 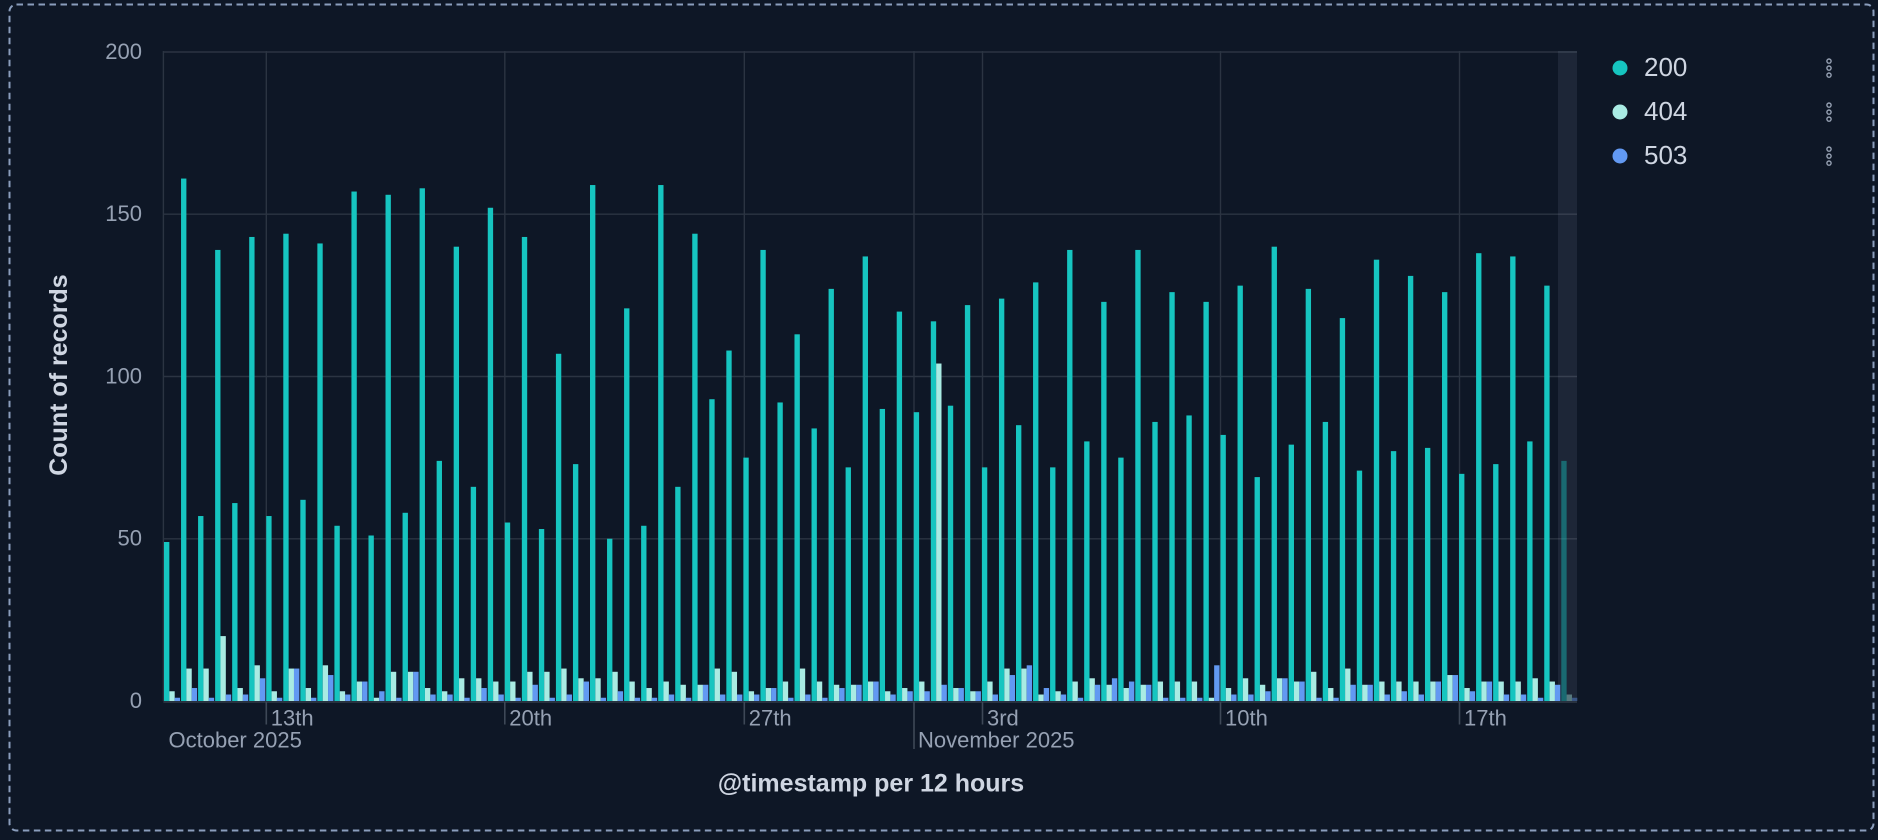 What do you see at coordinates (292, 718) in the screenshot?
I see `svg-text: 13th` at bounding box center [292, 718].